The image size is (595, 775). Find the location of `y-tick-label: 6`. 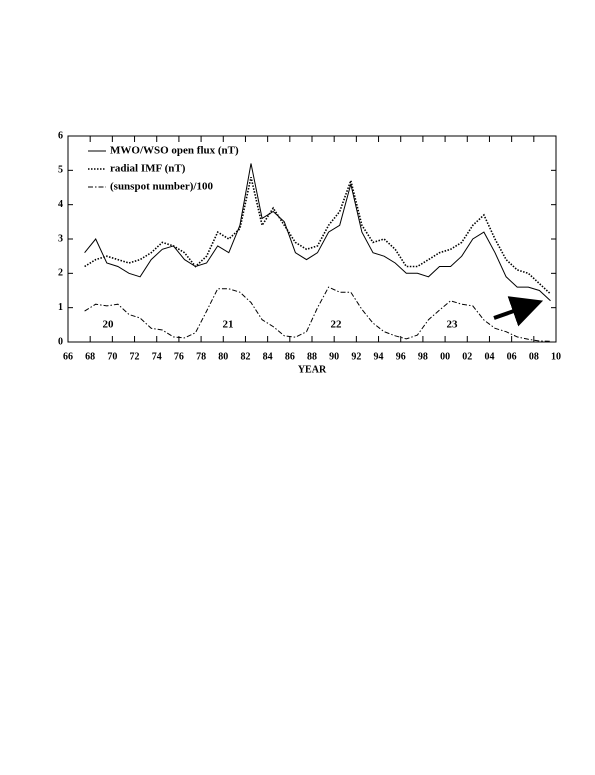

y-tick-label: 6 is located at coordinates (60, 135).